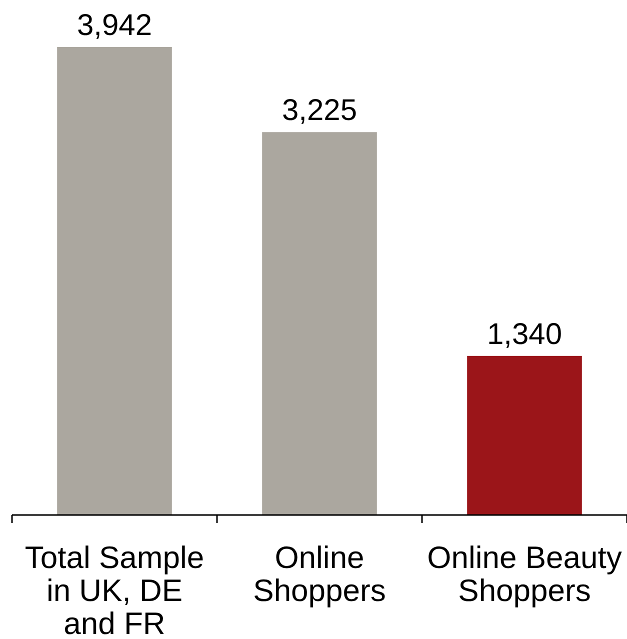  What do you see at coordinates (319, 574) in the screenshot?
I see `x-tick-label: Online Shoppers` at bounding box center [319, 574].